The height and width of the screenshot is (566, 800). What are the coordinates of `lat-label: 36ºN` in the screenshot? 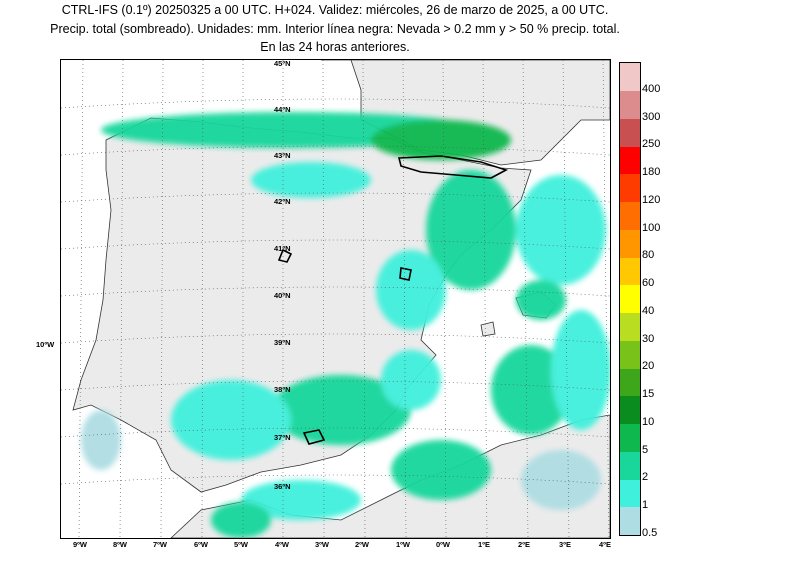 It's located at (282, 486).